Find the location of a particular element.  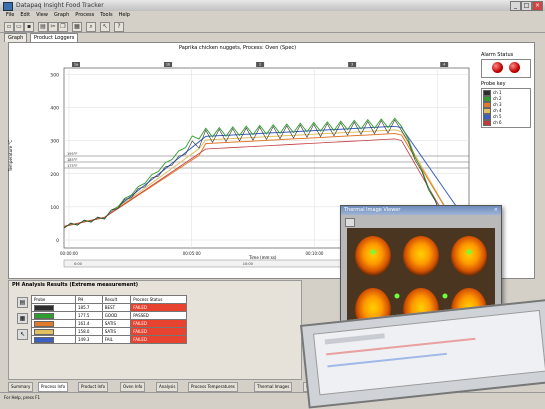

marker-label: 2 is located at coordinates (260, 65).